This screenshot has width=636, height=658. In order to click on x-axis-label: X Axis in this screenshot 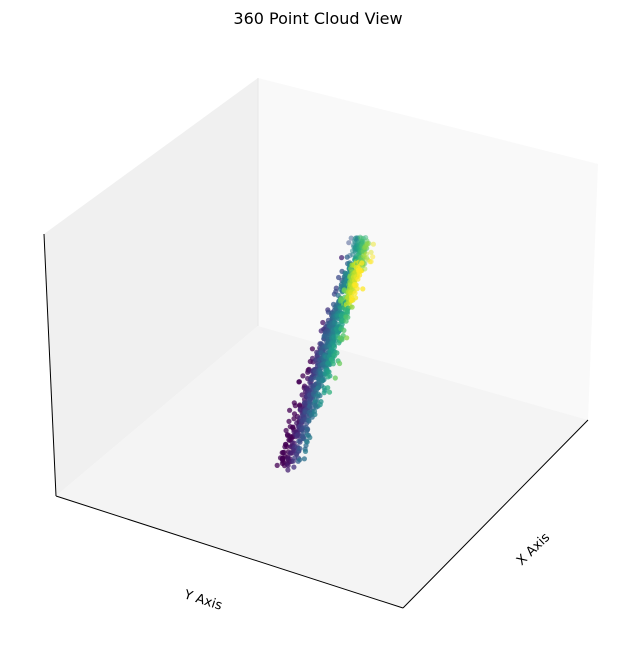, I will do `click(533, 549)`.